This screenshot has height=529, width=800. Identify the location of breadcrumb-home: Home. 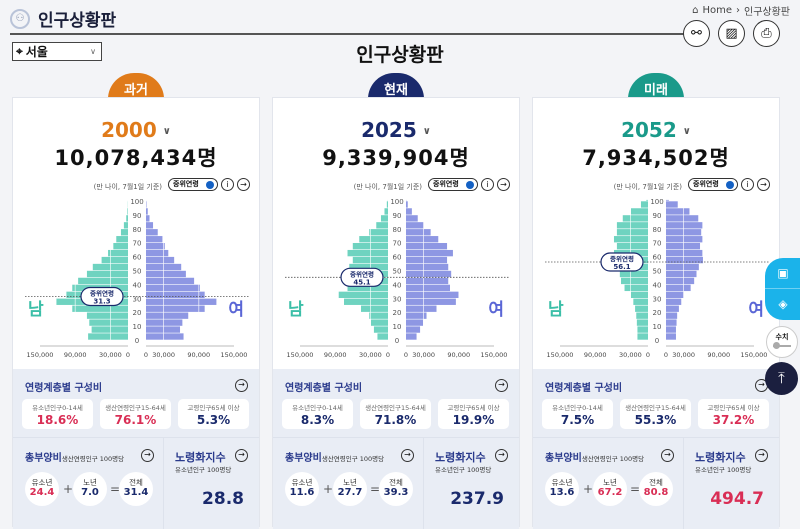
(717, 10).